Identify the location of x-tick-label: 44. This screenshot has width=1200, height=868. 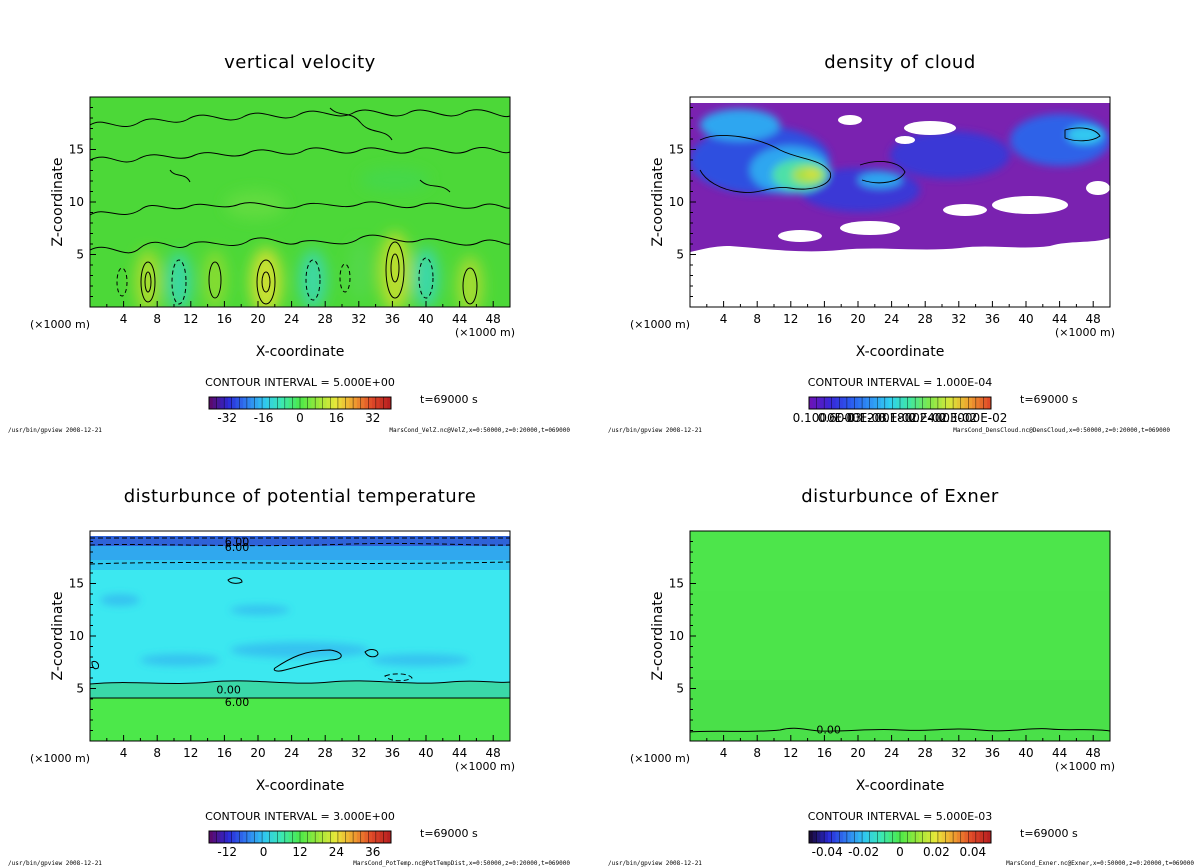
(459, 319).